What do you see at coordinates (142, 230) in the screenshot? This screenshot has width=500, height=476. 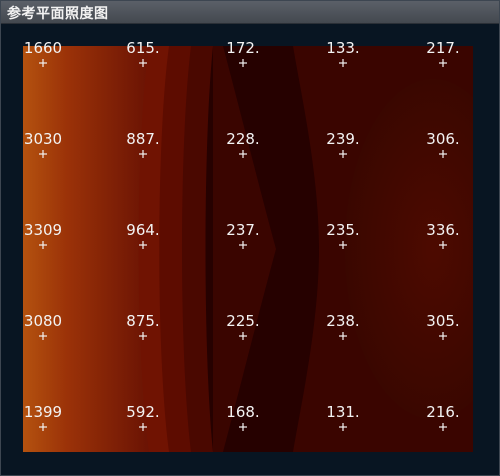 I see `cell-value-label: 964.` at bounding box center [142, 230].